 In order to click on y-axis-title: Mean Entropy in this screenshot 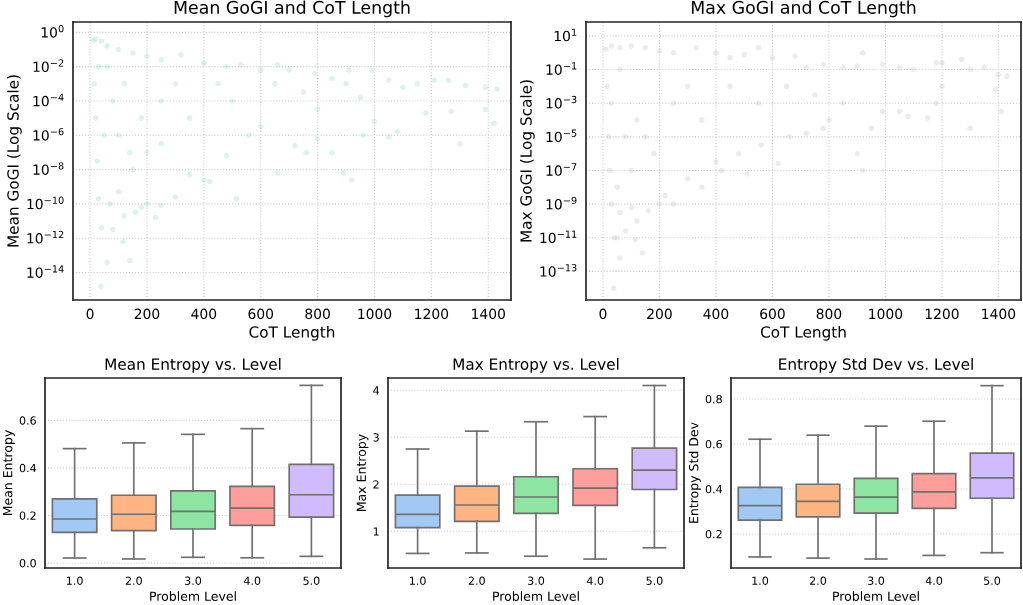, I will do `click(9, 473)`.